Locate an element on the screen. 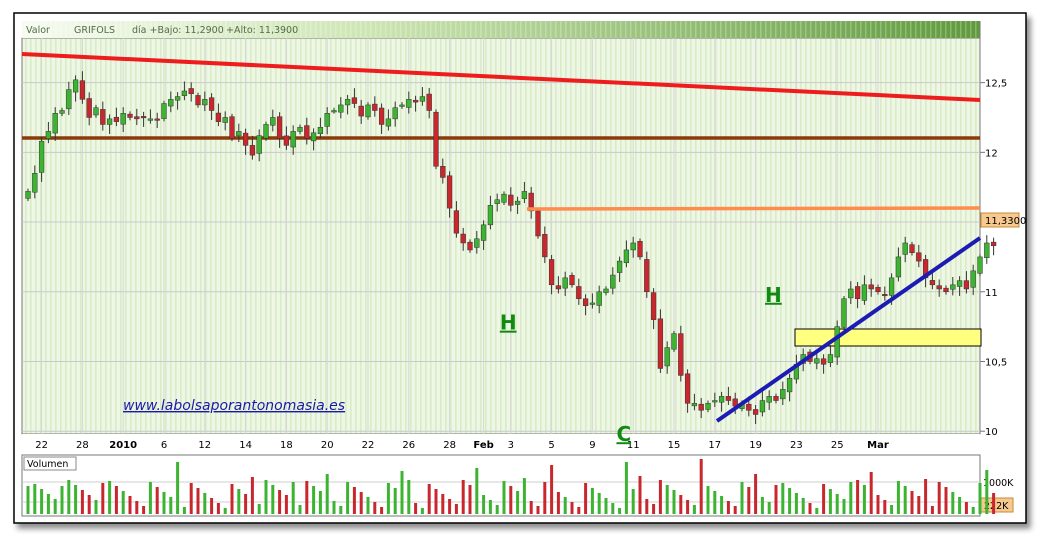 The width and height of the screenshot is (1040, 542). date-tick-label: 6 is located at coordinates (164, 445).